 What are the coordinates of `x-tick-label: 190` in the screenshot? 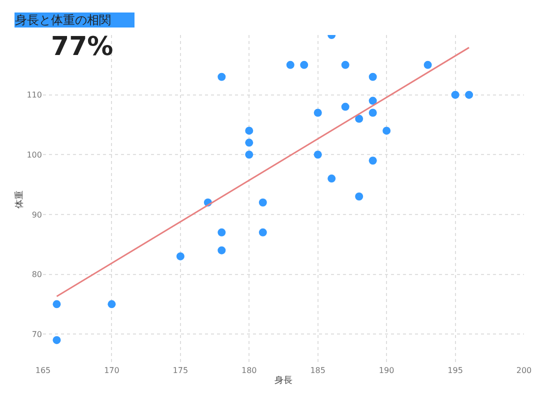 It's located at (386, 370).